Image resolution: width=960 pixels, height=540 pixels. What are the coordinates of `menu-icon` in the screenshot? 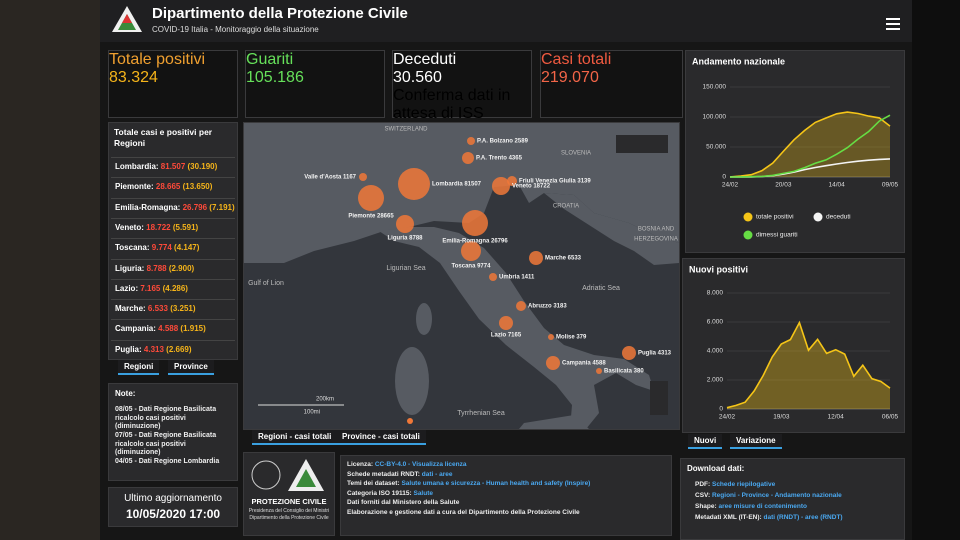 It's located at (893, 24).